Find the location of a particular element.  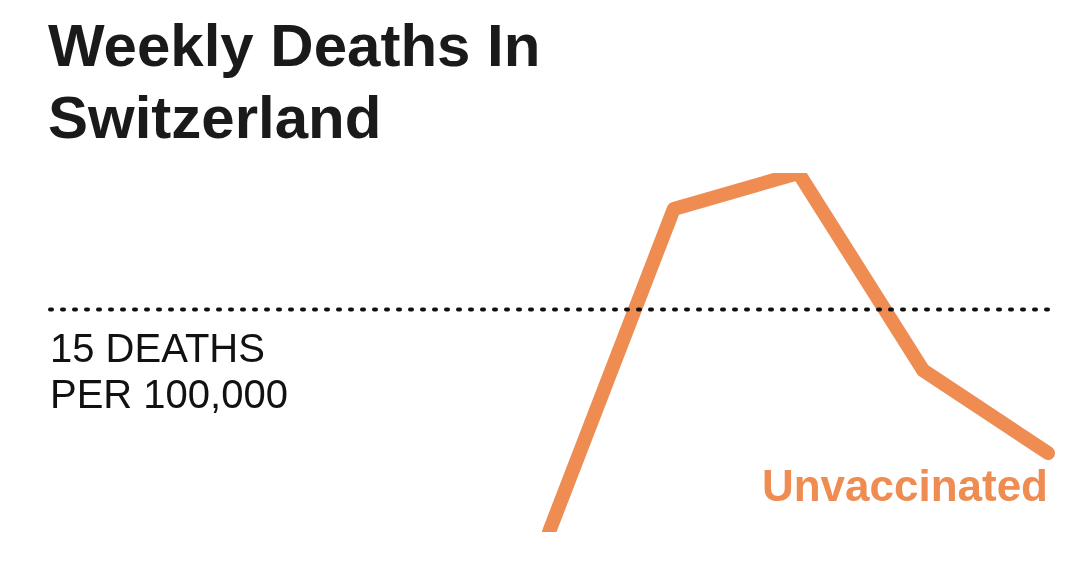

ref-line-label: 15 DEATHS PER 100,000 is located at coordinates (169, 371).